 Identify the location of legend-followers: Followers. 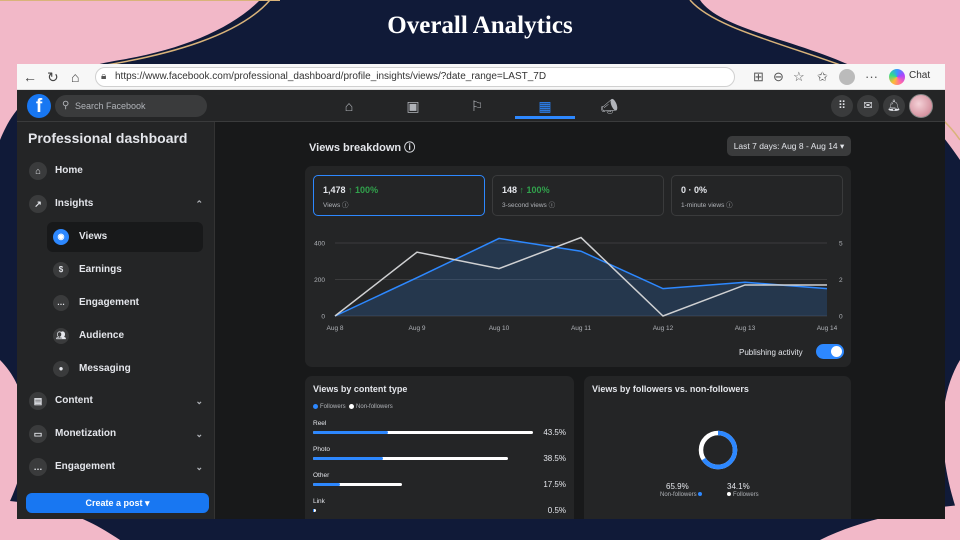
(333, 407).